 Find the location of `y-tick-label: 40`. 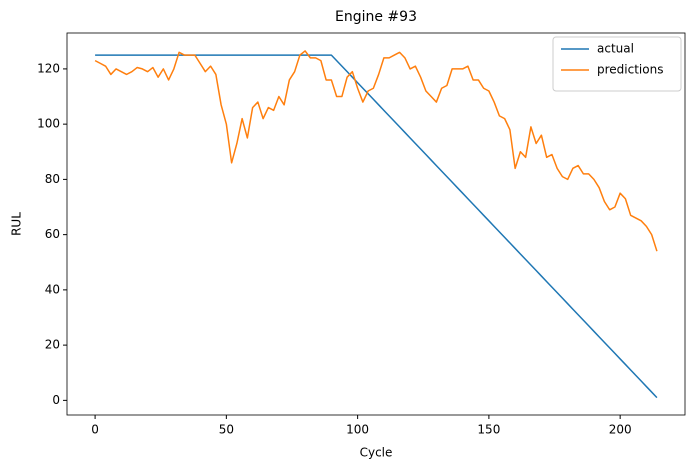

y-tick-label: 40 is located at coordinates (52, 289).